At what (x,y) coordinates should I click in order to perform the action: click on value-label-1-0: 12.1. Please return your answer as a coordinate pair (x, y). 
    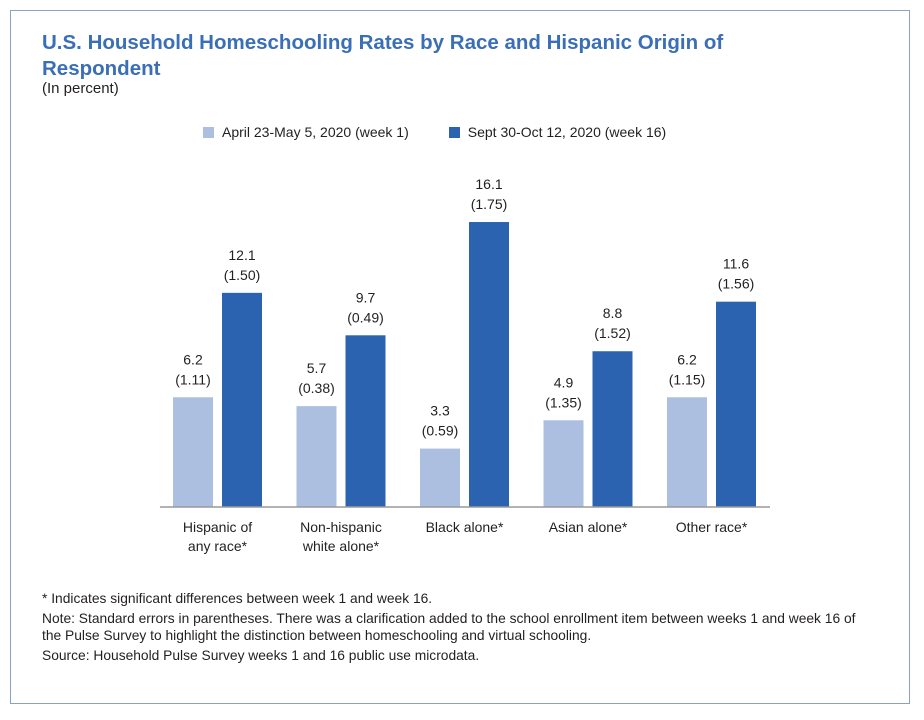
    Looking at the image, I should click on (241, 255).